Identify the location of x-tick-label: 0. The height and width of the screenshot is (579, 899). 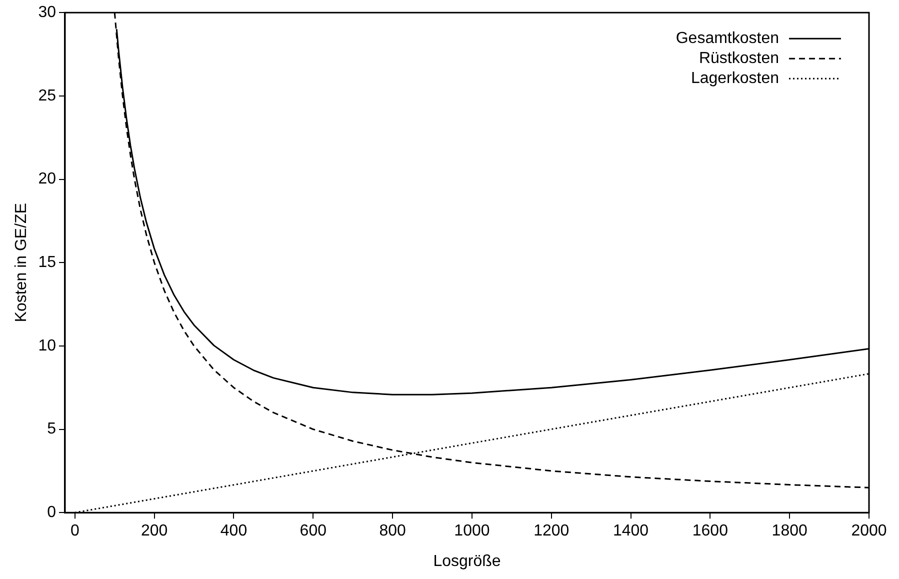
(75, 531).